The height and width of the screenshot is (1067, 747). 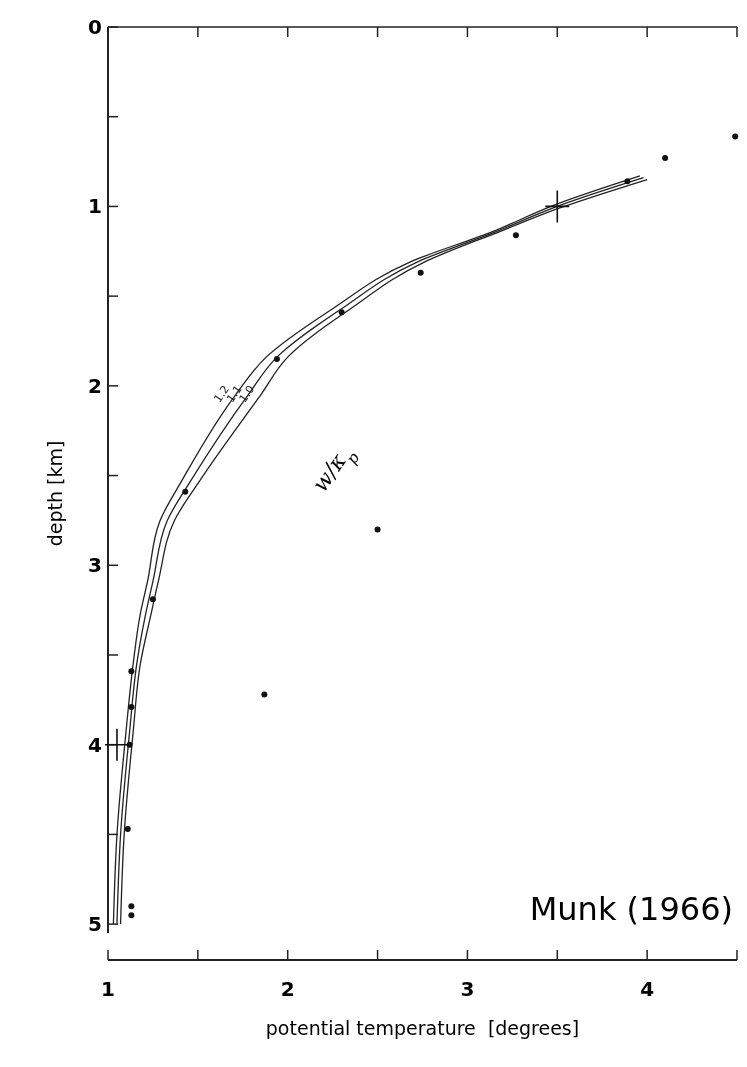 What do you see at coordinates (95, 27) in the screenshot?
I see `y-tick-label: 0` at bounding box center [95, 27].